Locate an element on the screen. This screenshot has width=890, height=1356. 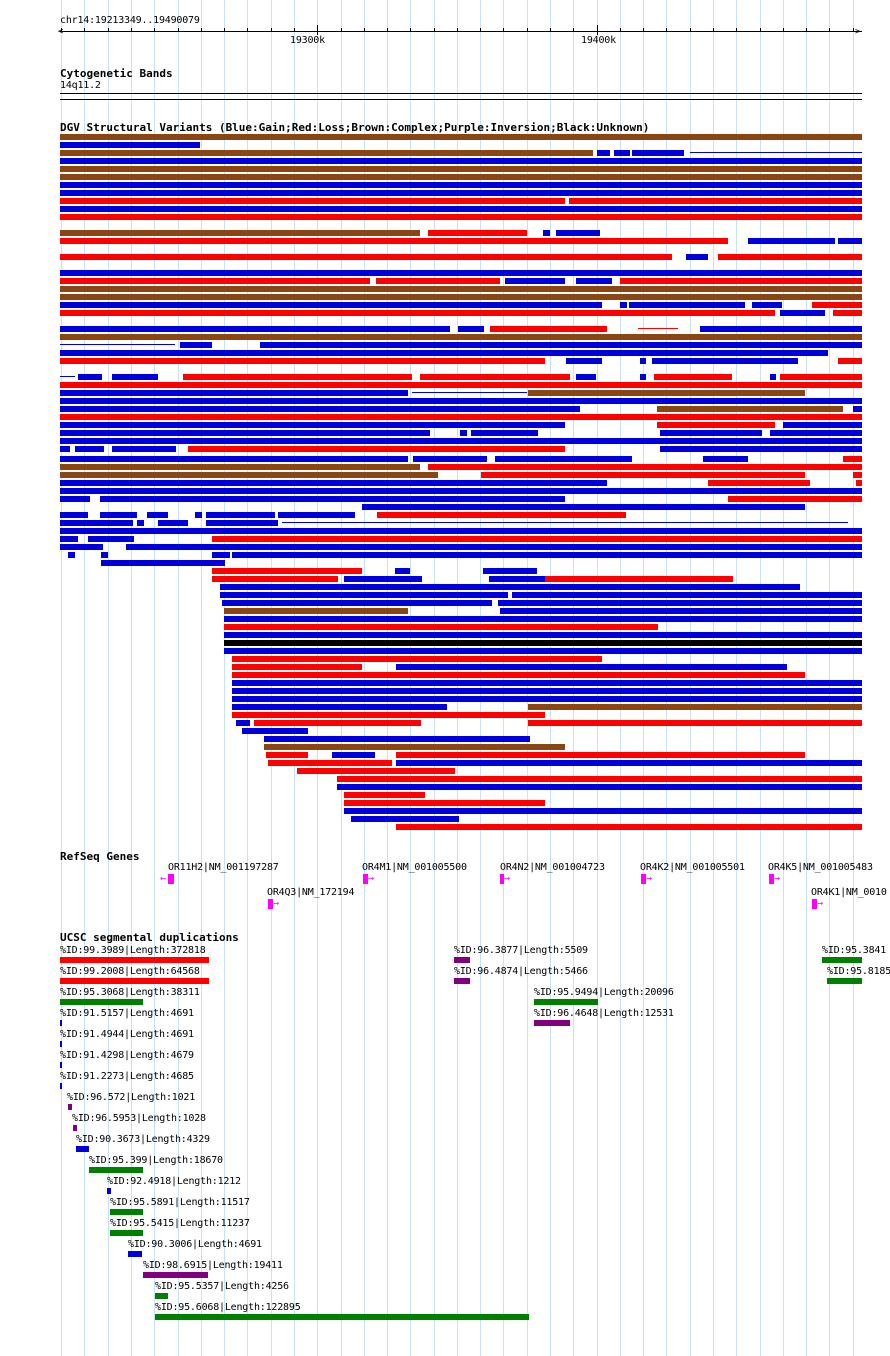
gene-or11h2 is located at coordinates (171, 879).